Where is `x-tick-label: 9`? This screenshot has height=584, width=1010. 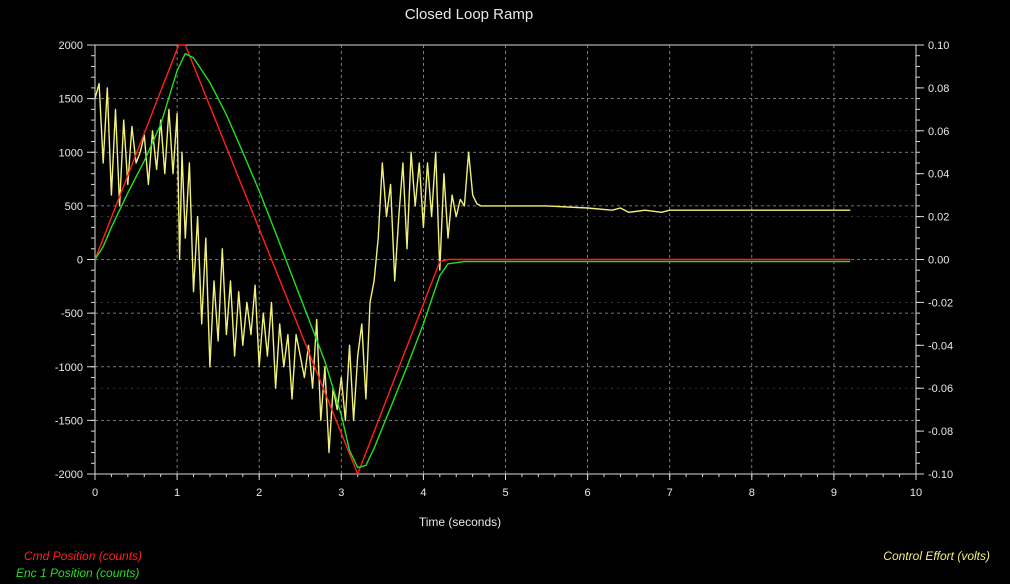
x-tick-label: 9 is located at coordinates (834, 493).